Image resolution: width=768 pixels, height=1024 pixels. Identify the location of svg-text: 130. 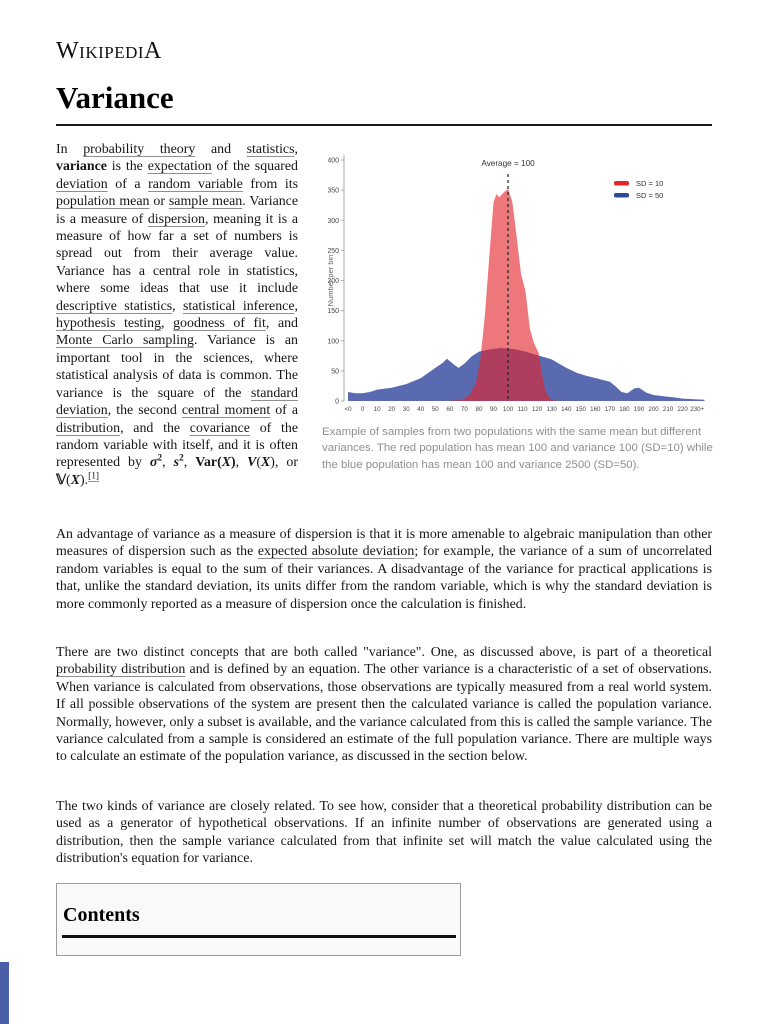
(552, 409).